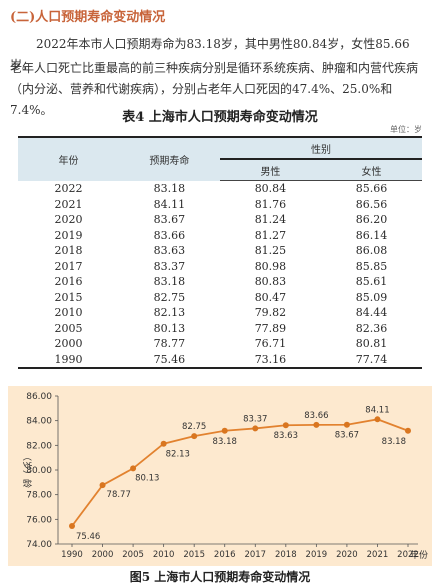 The image size is (440, 588). Describe the element at coordinates (347, 436) in the screenshot. I see `data-label: 83.67` at that location.